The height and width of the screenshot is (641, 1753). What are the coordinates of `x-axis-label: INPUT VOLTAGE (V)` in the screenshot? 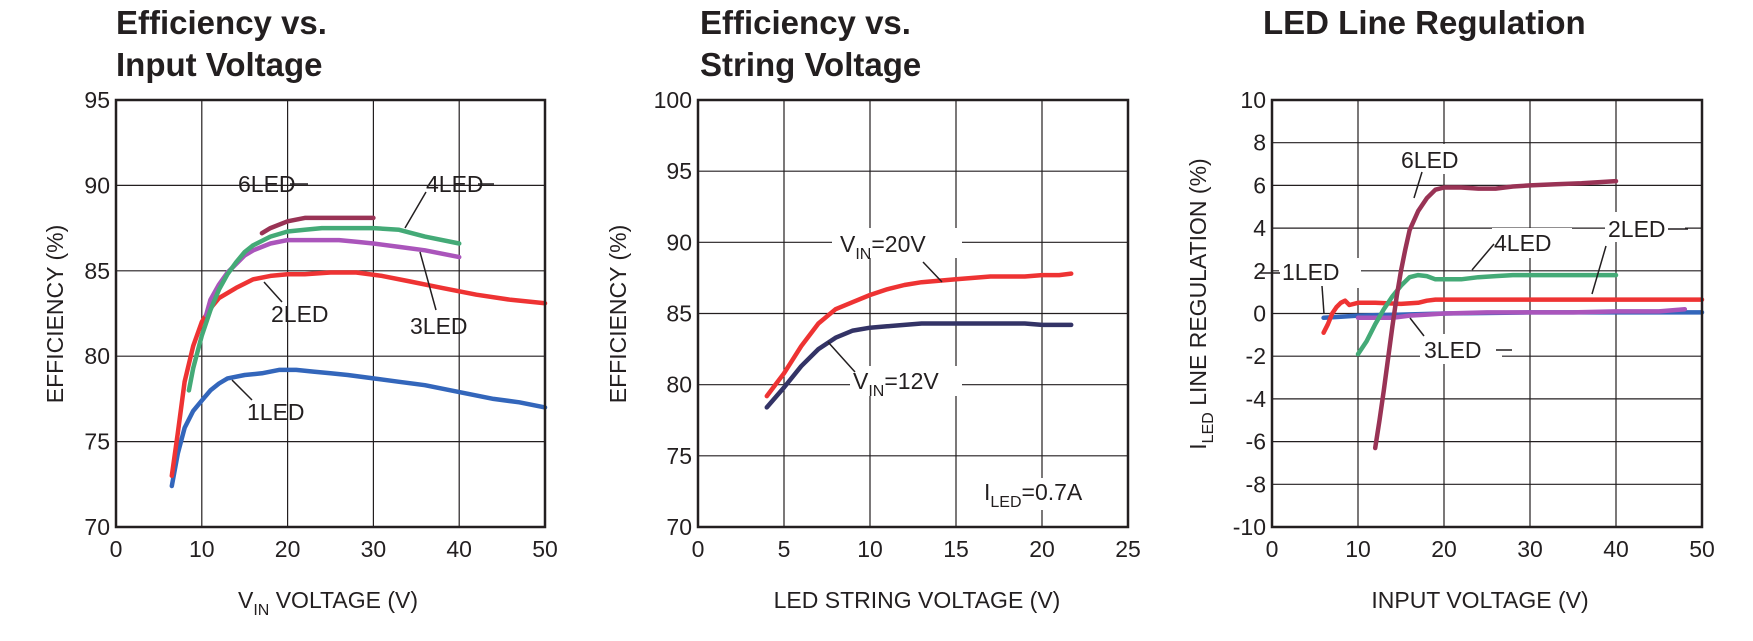 It's located at (1479, 600).